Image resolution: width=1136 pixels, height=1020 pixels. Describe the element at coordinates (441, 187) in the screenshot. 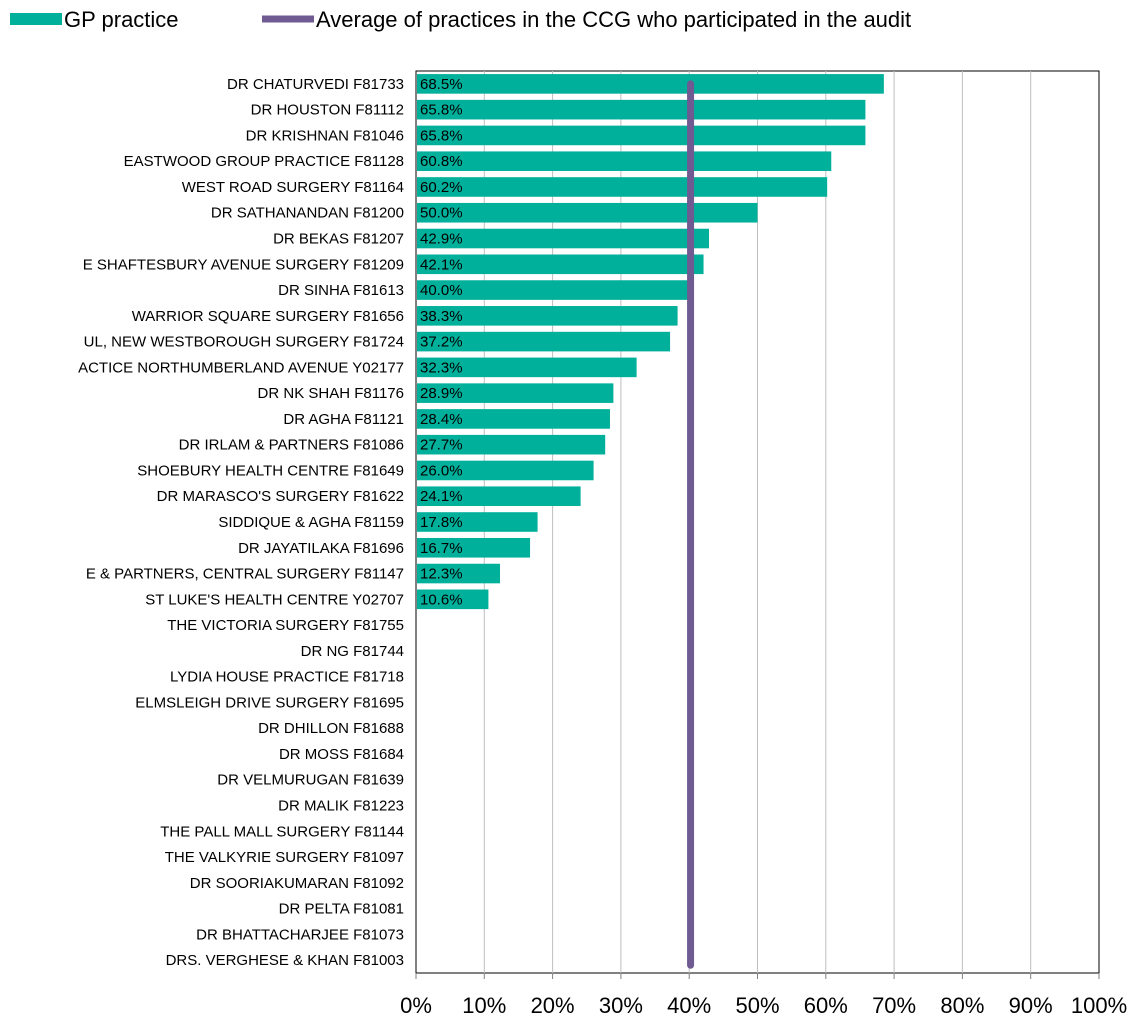

I see `bar-data-label: 60.2%` at that location.